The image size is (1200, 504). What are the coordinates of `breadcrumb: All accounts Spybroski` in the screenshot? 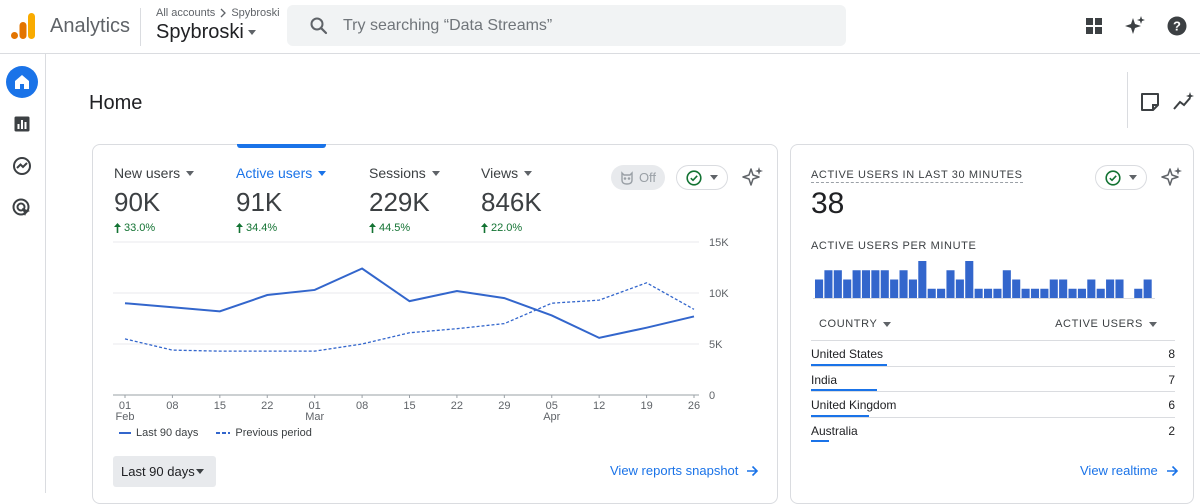 It's located at (218, 13).